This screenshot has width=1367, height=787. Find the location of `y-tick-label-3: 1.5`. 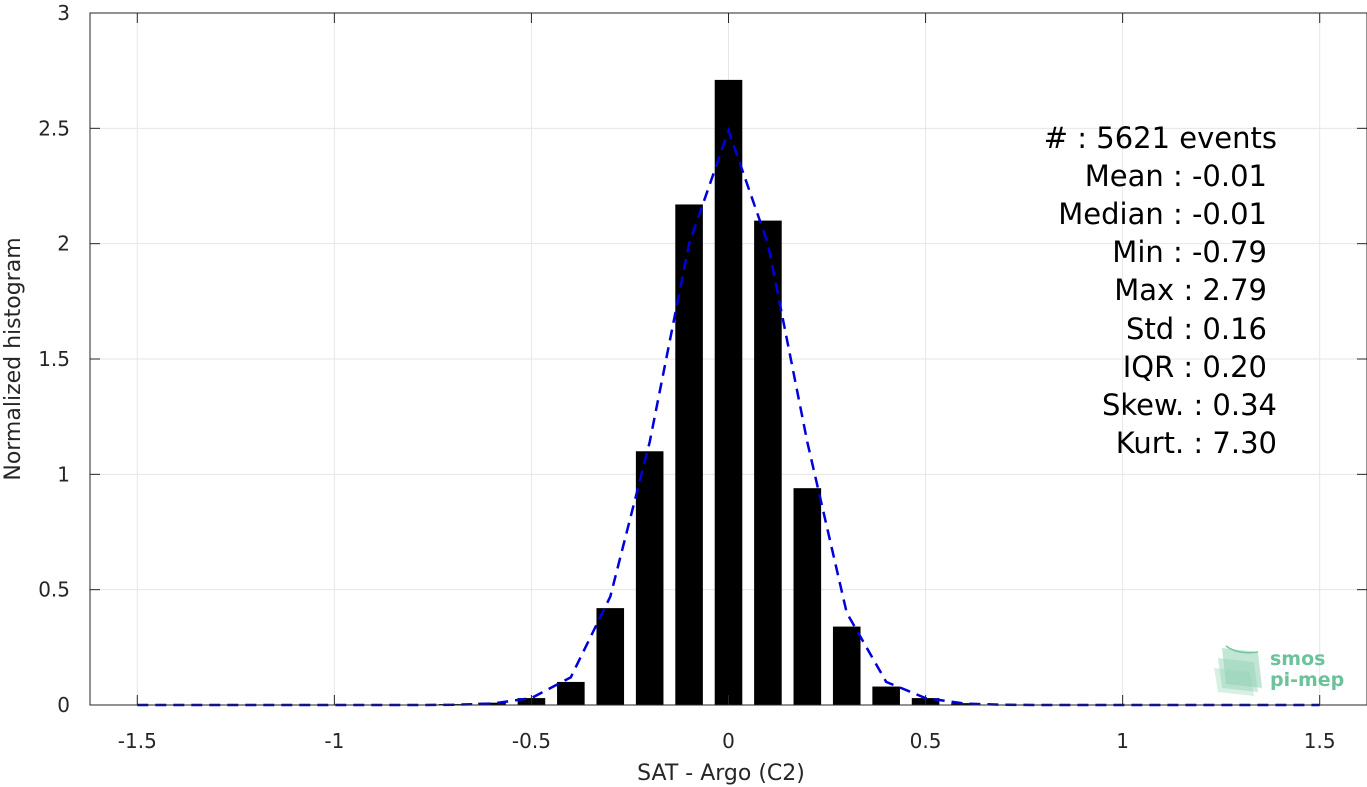

y-tick-label-3: 1.5 is located at coordinates (54, 359).